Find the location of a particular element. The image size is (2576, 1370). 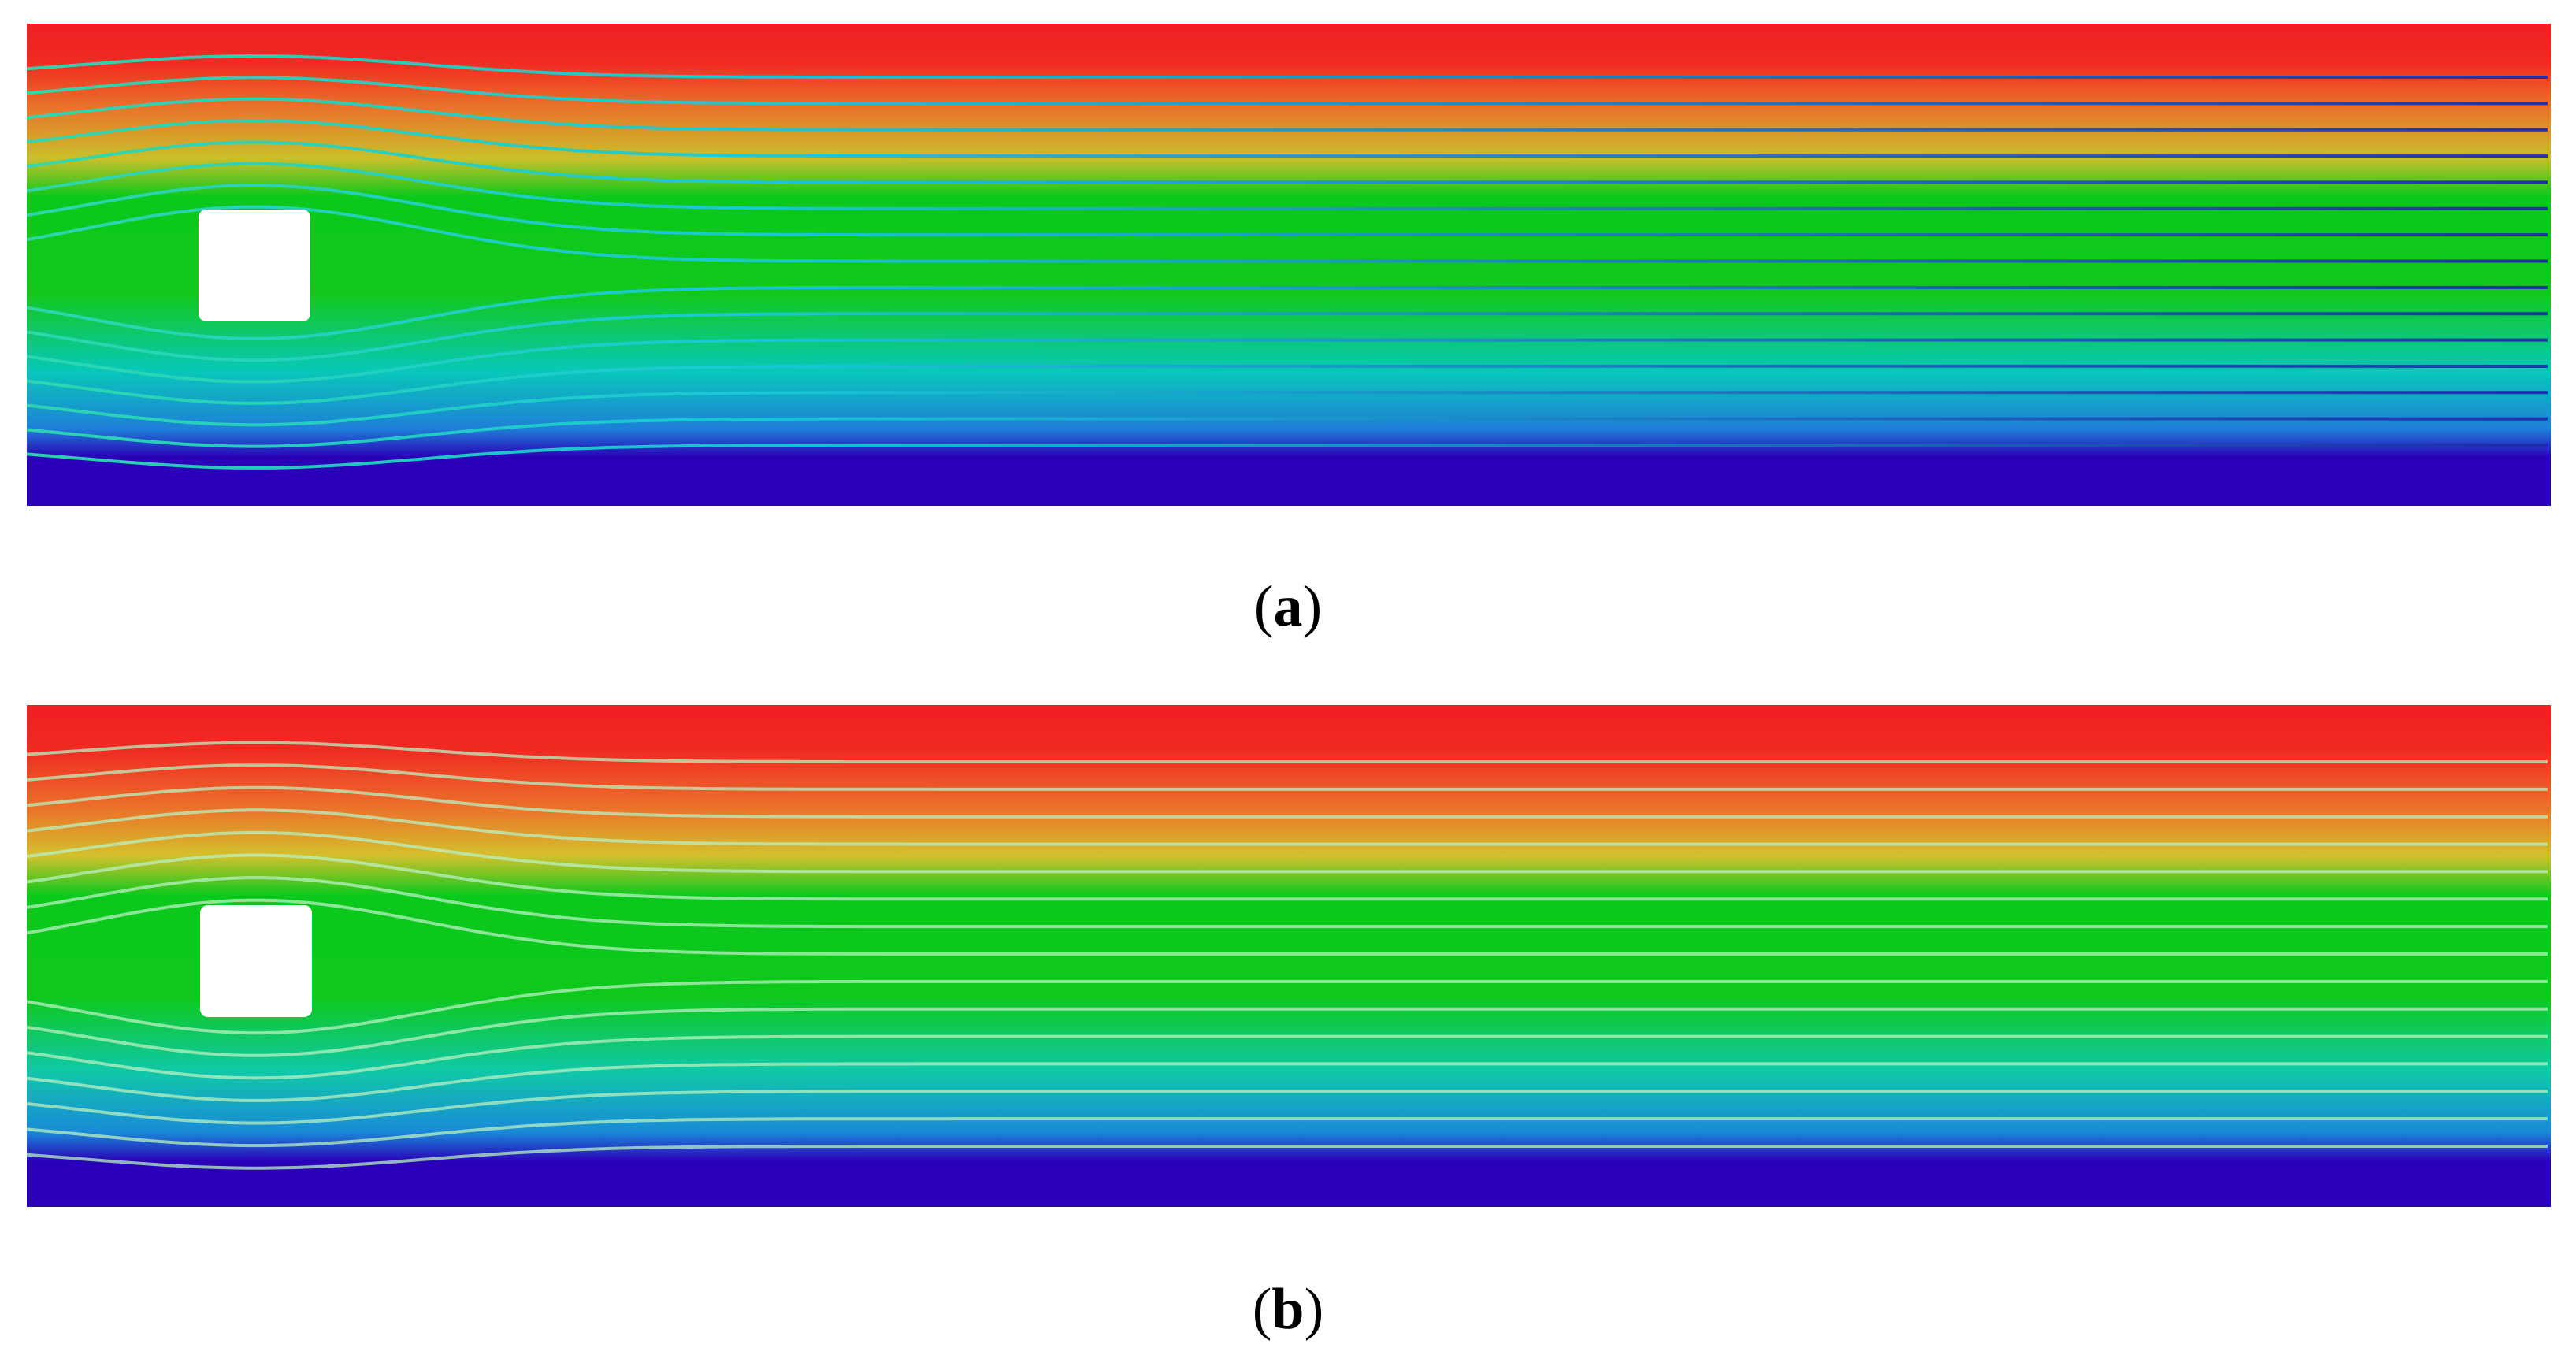

caption-a: (a) is located at coordinates (1288, 607).